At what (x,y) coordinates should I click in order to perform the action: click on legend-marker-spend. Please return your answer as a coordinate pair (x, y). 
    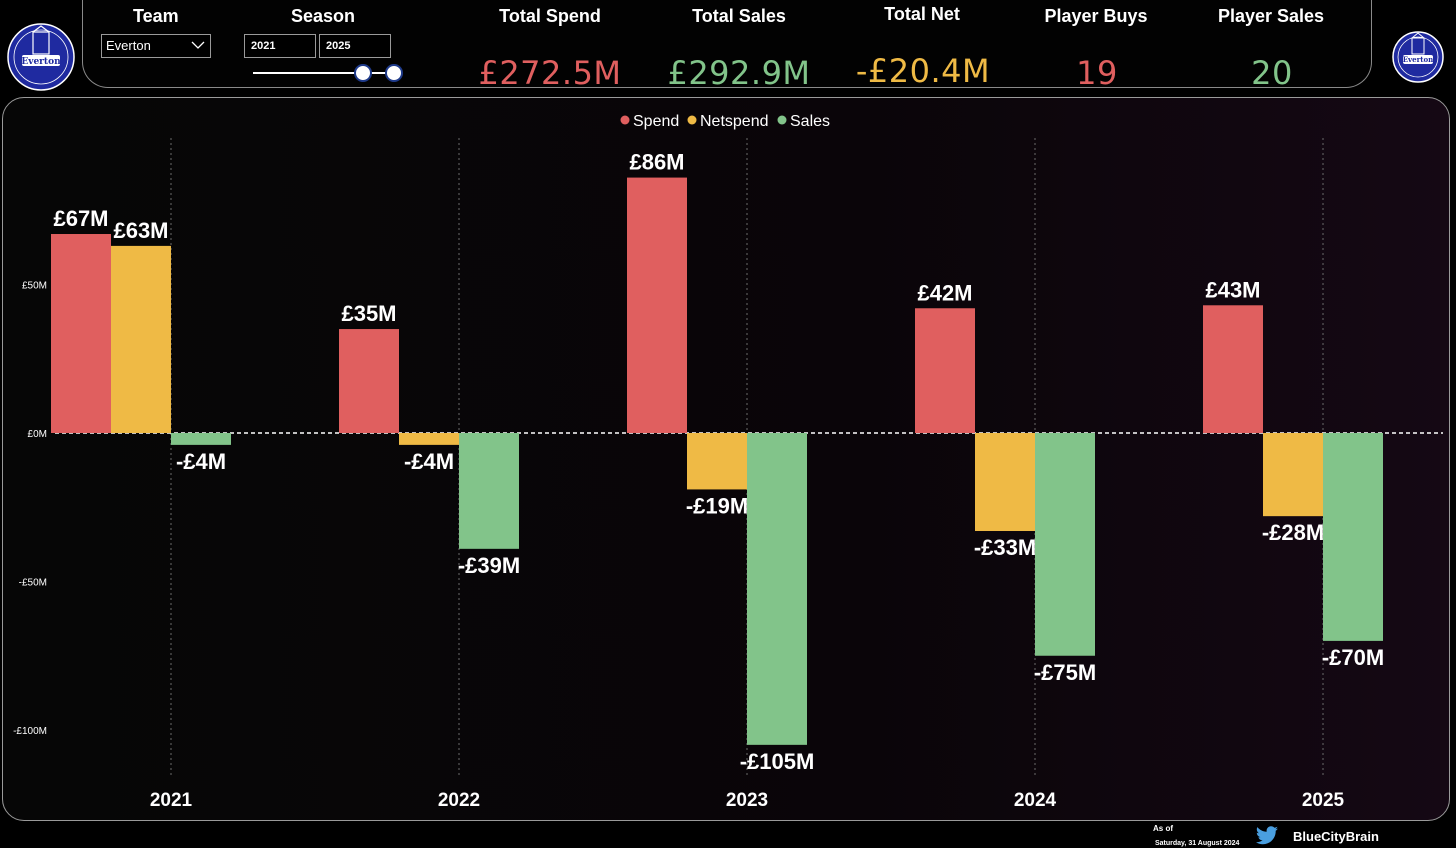
    Looking at the image, I should click on (625, 120).